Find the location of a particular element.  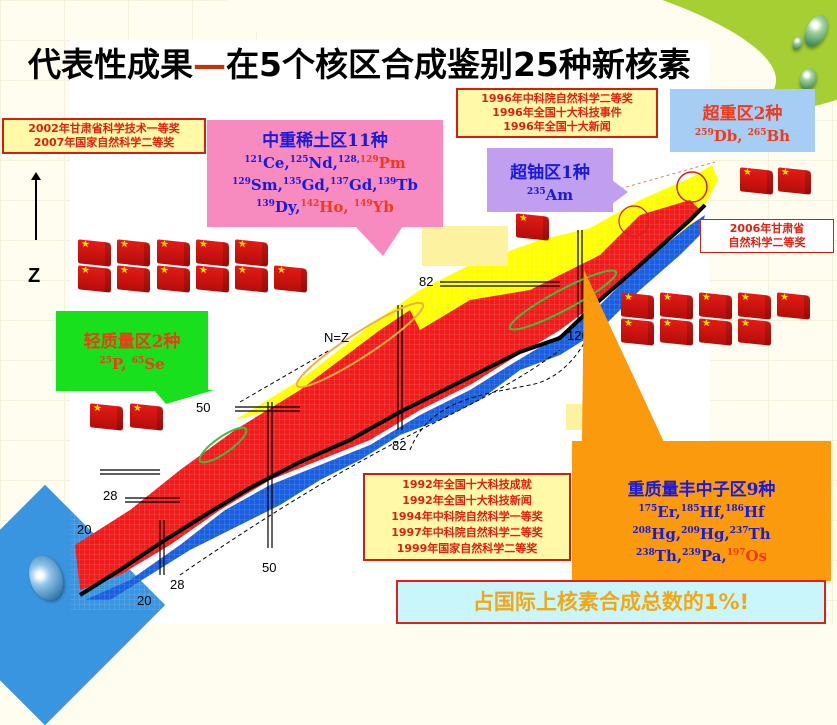

title-part1: 代表性成果 is located at coordinates (110, 64).